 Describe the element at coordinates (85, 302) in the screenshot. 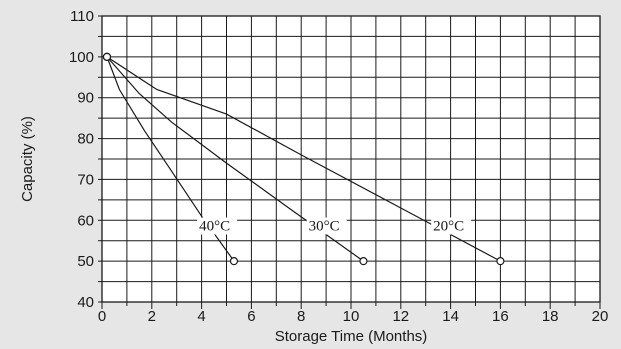

I see `y-tick-label: 40` at that location.